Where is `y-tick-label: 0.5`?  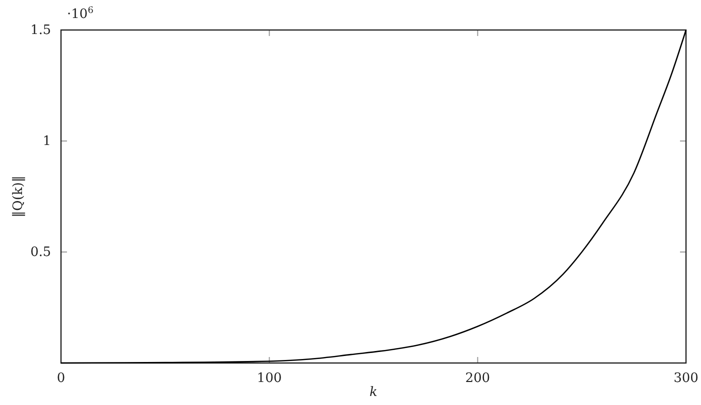
y-tick-label: 0.5 is located at coordinates (40, 252).